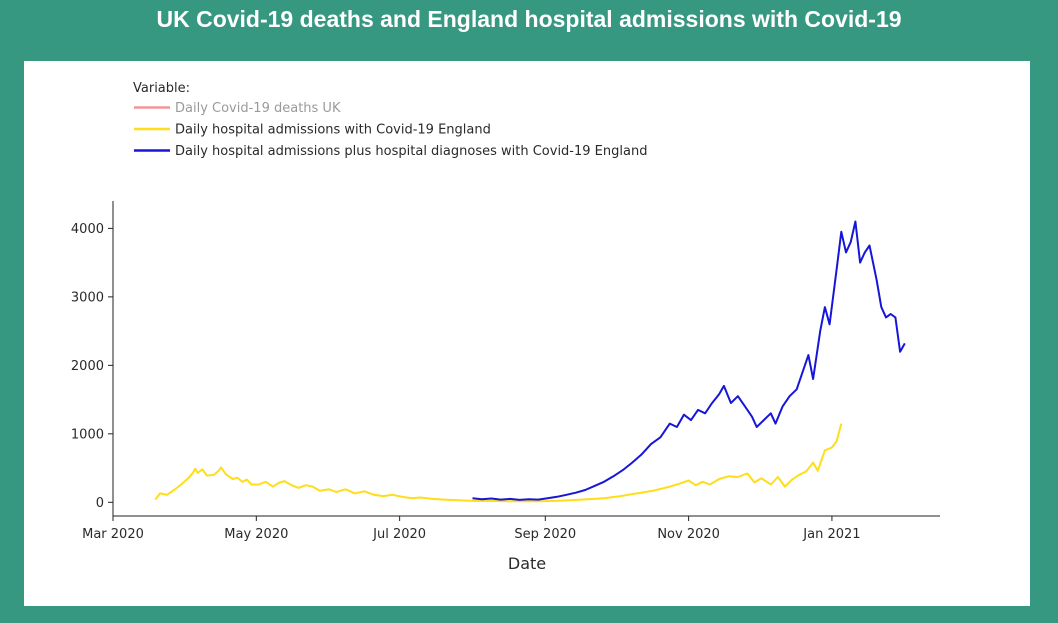  Describe the element at coordinates (545, 534) in the screenshot. I see `x-tick-label: Sep 2020` at that location.